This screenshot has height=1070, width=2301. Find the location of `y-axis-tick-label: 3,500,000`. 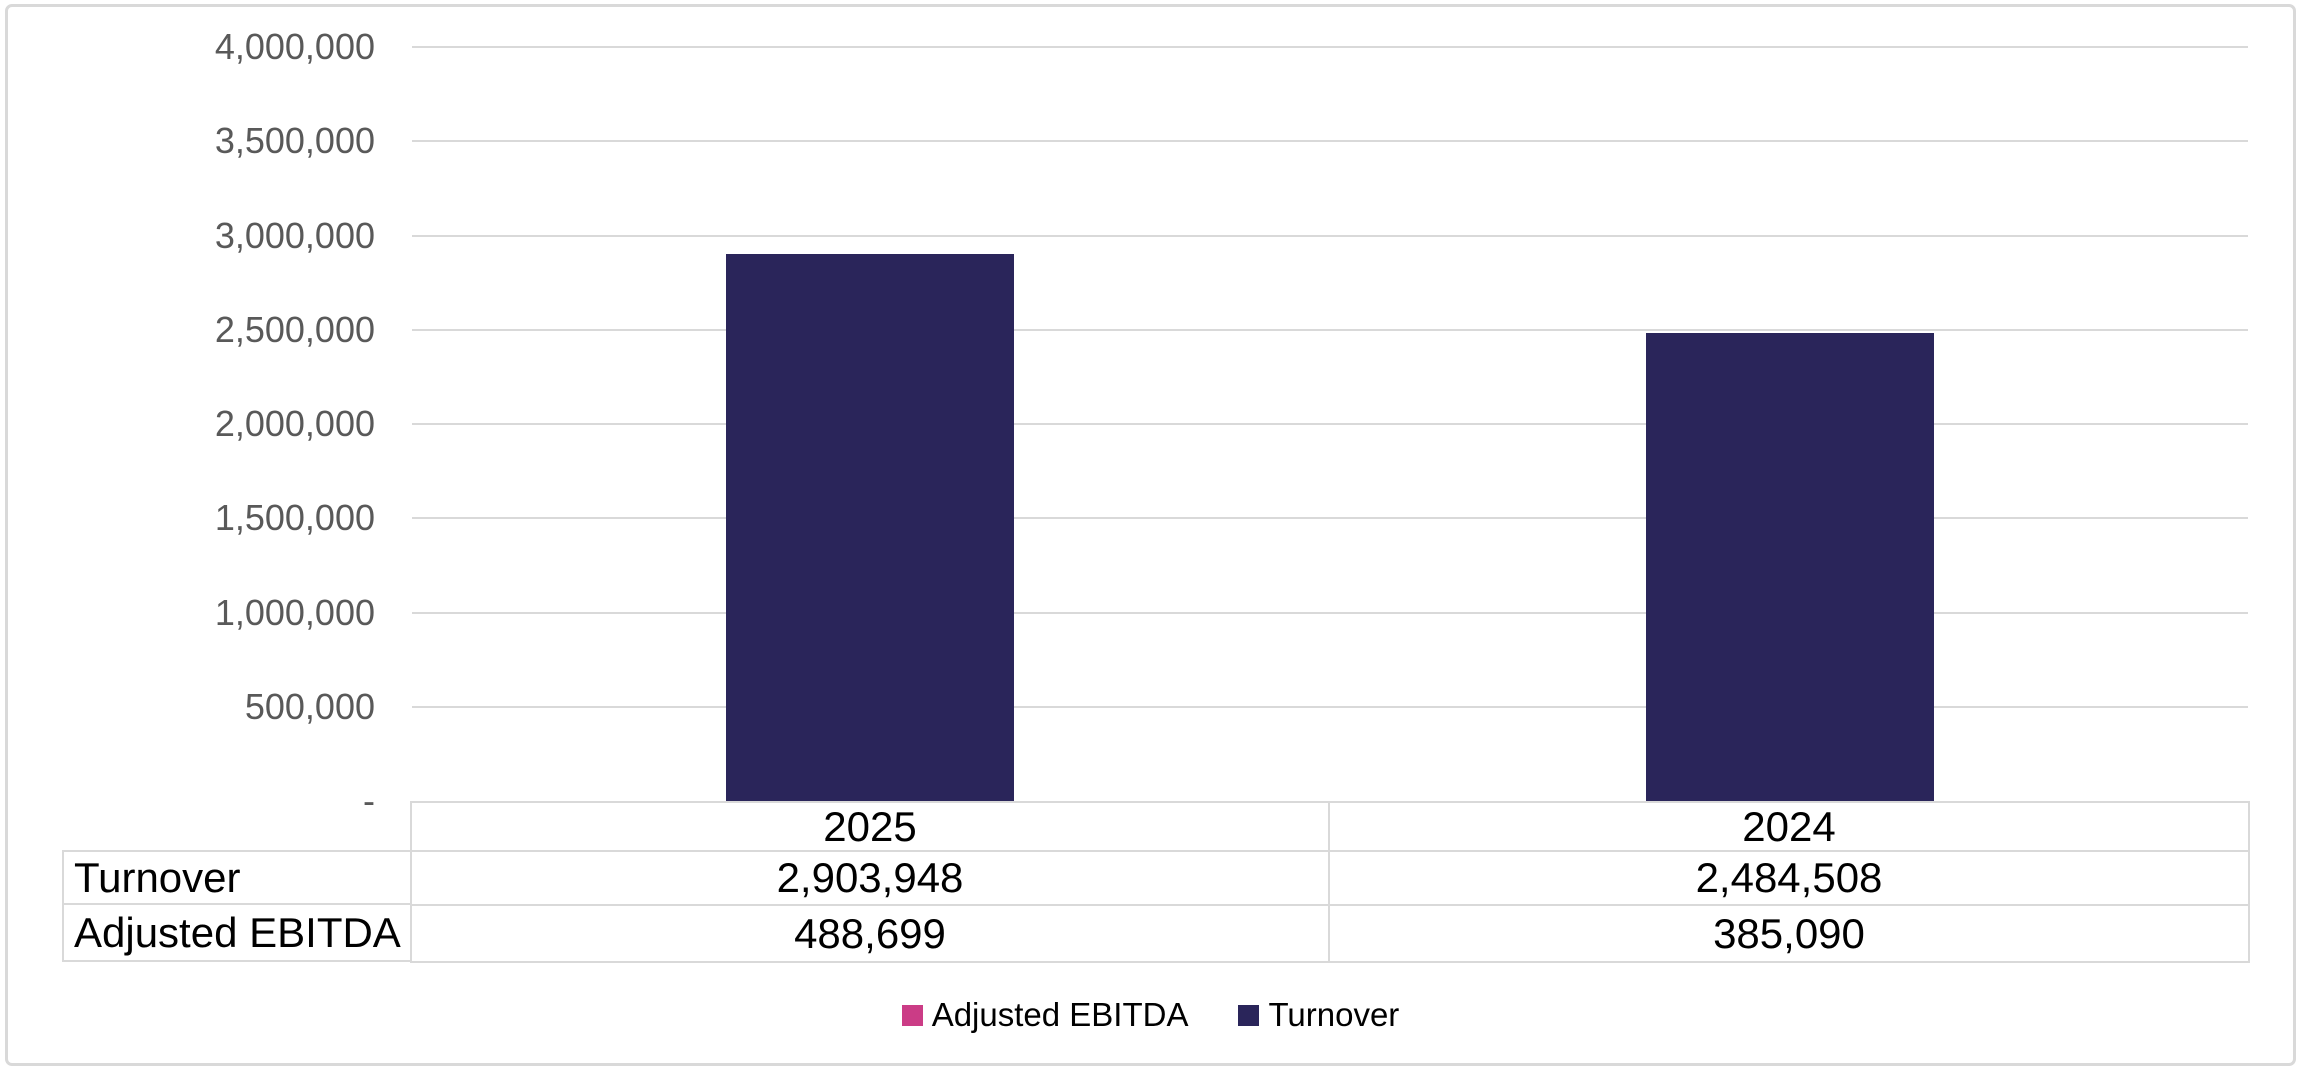

y-axis-tick-label: 3,500,000 is located at coordinates (294, 140).